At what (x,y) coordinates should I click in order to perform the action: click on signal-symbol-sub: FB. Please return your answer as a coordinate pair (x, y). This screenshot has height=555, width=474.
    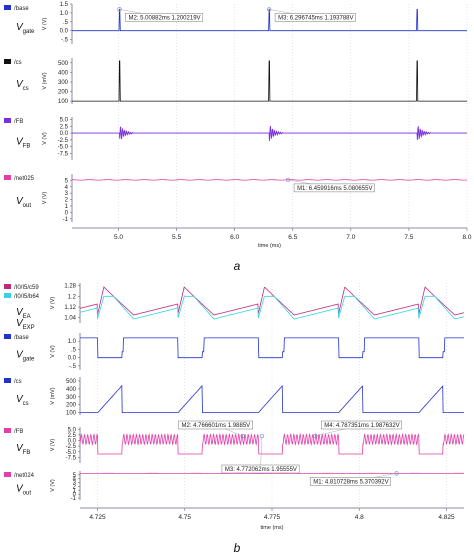
    Looking at the image, I should click on (27, 147).